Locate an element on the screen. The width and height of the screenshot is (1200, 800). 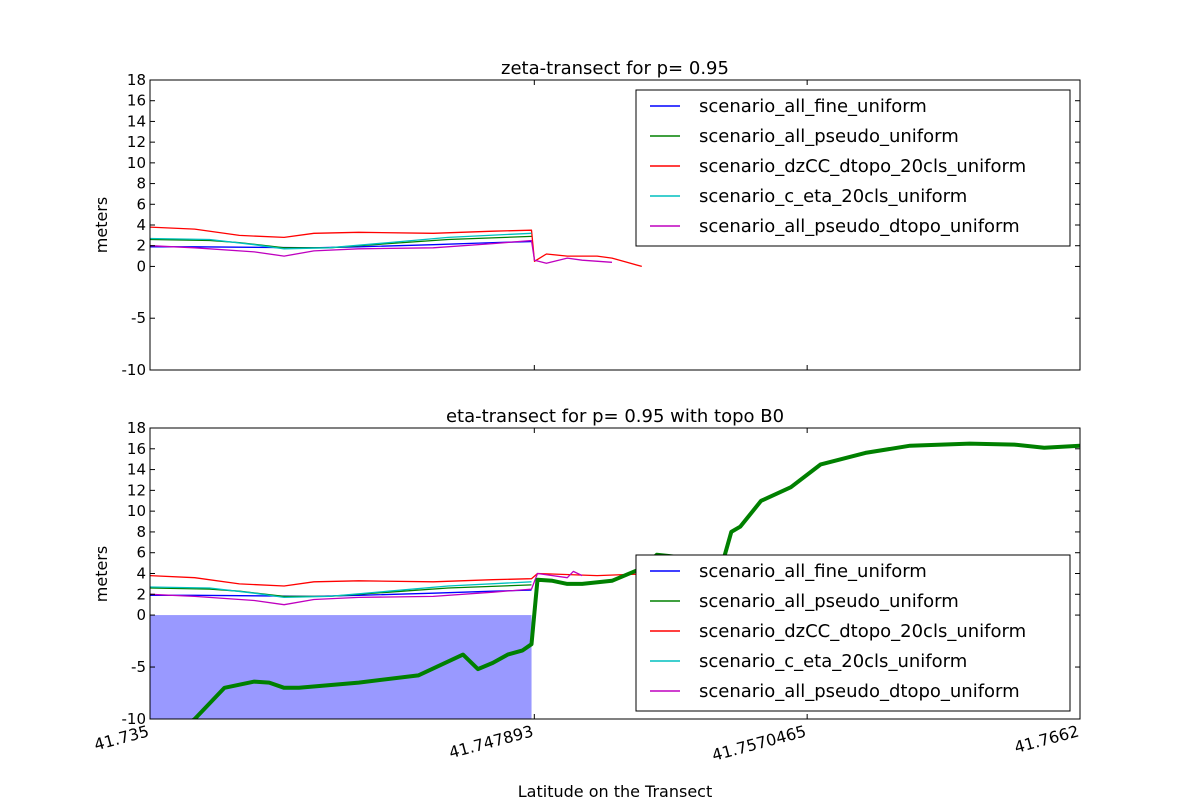
x-axis-label: Latitude on the Transect is located at coordinates (615, 791).